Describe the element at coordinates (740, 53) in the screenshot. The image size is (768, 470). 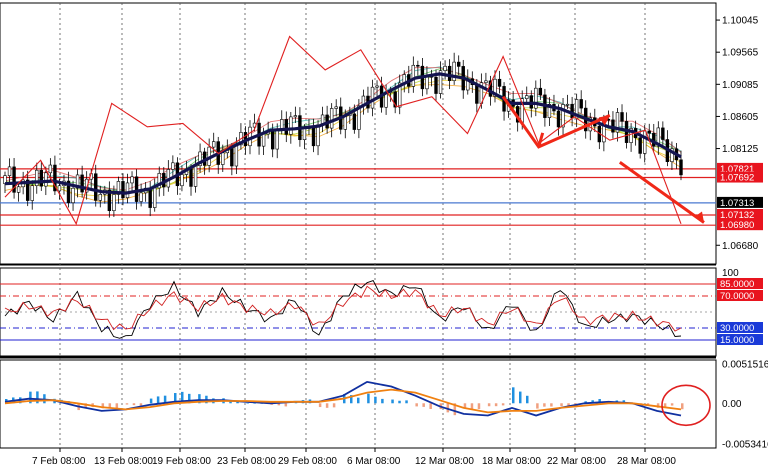
I see `price-tick-label: 1.09565` at that location.